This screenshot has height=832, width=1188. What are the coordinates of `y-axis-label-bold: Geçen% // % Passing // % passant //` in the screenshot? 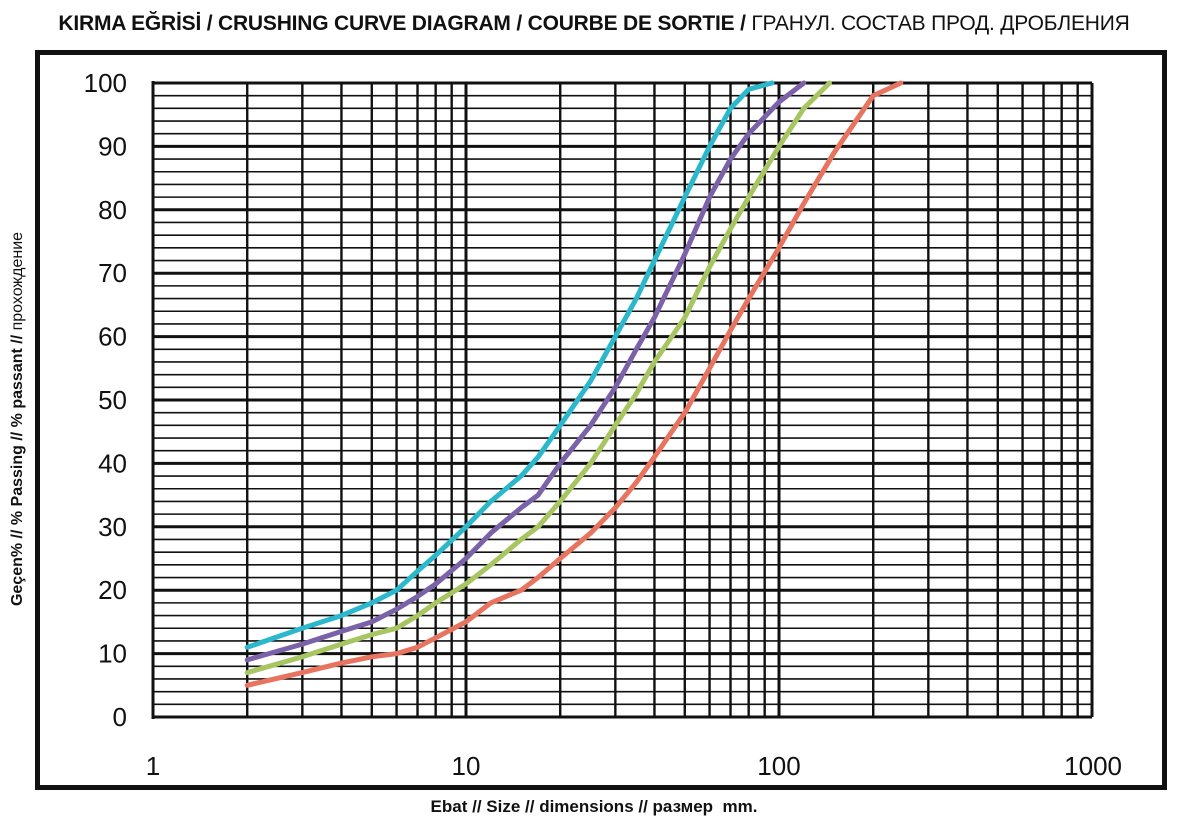 It's located at (17, 470).